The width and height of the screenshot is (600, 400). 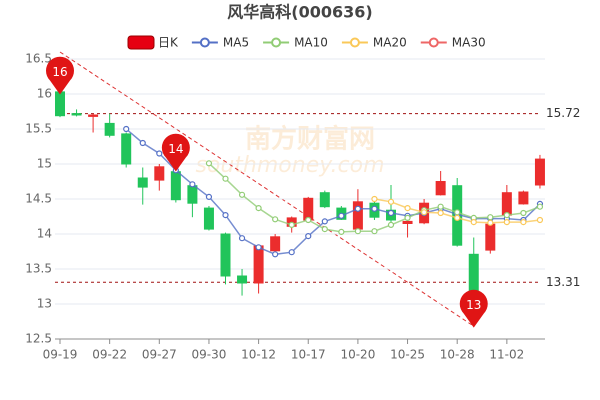 I want to click on legend: 日K MA5 MA10 MA20 MA30, so click(x=306, y=42).